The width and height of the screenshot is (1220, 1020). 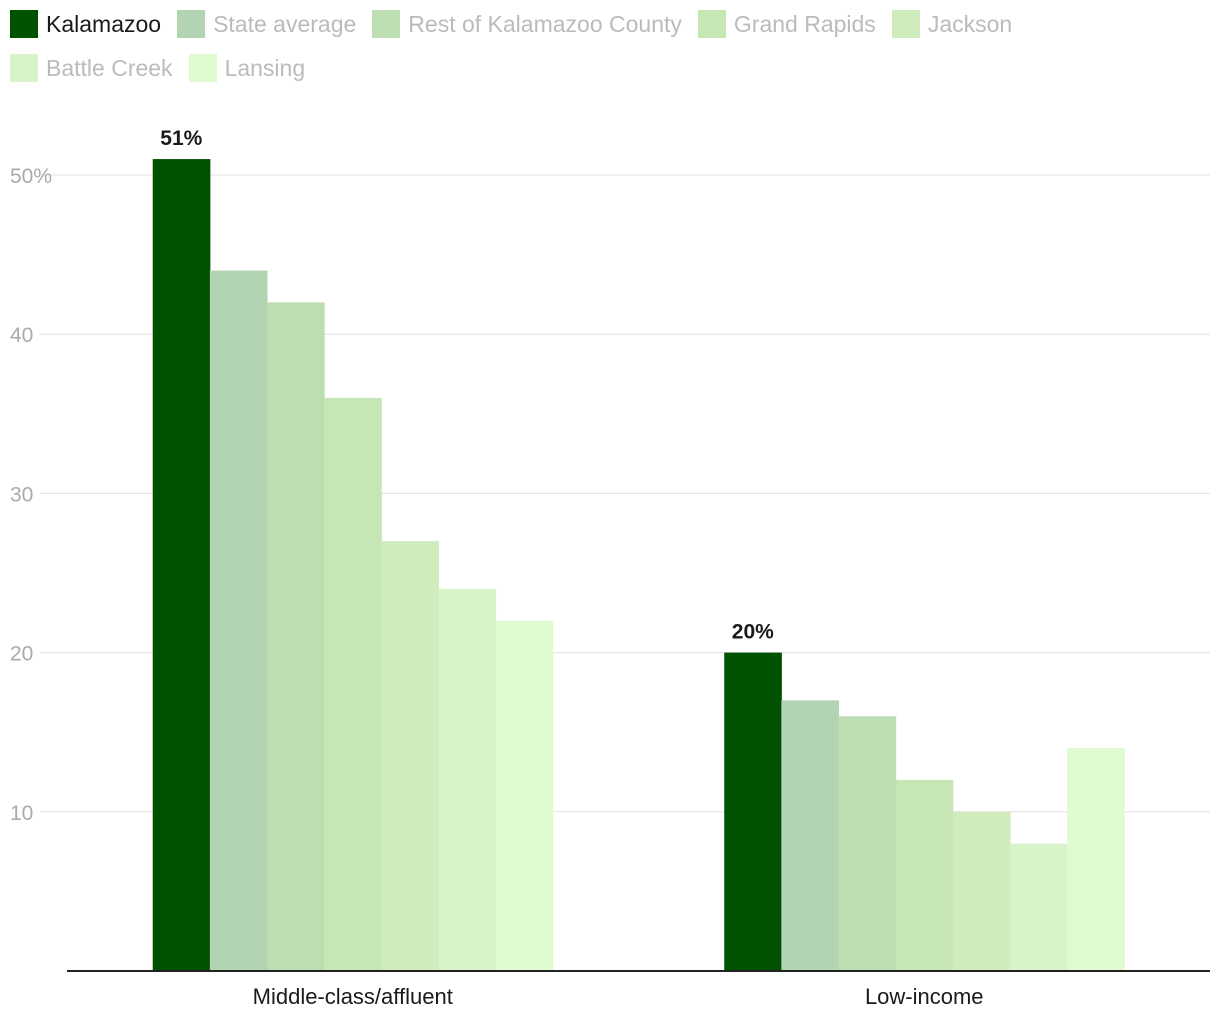 I want to click on data-label: 51%, so click(x=181, y=138).